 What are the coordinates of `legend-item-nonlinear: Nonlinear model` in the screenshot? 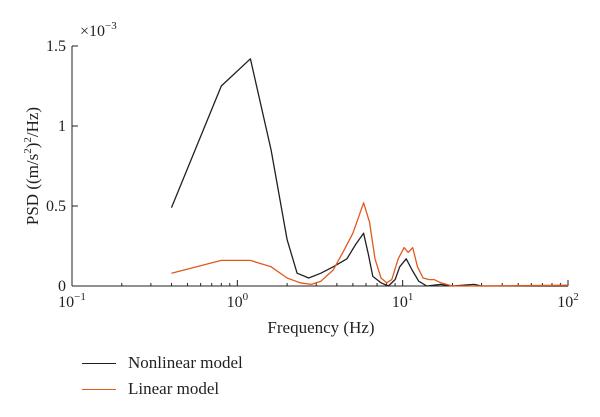 It's located at (162, 363).